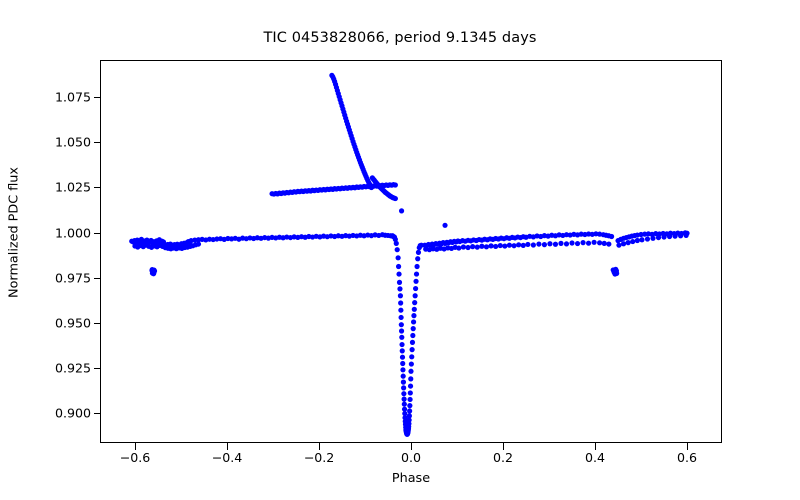 The image size is (800, 500). Describe the element at coordinates (135, 457) in the screenshot. I see `x-tick-label: −0.6` at that location.